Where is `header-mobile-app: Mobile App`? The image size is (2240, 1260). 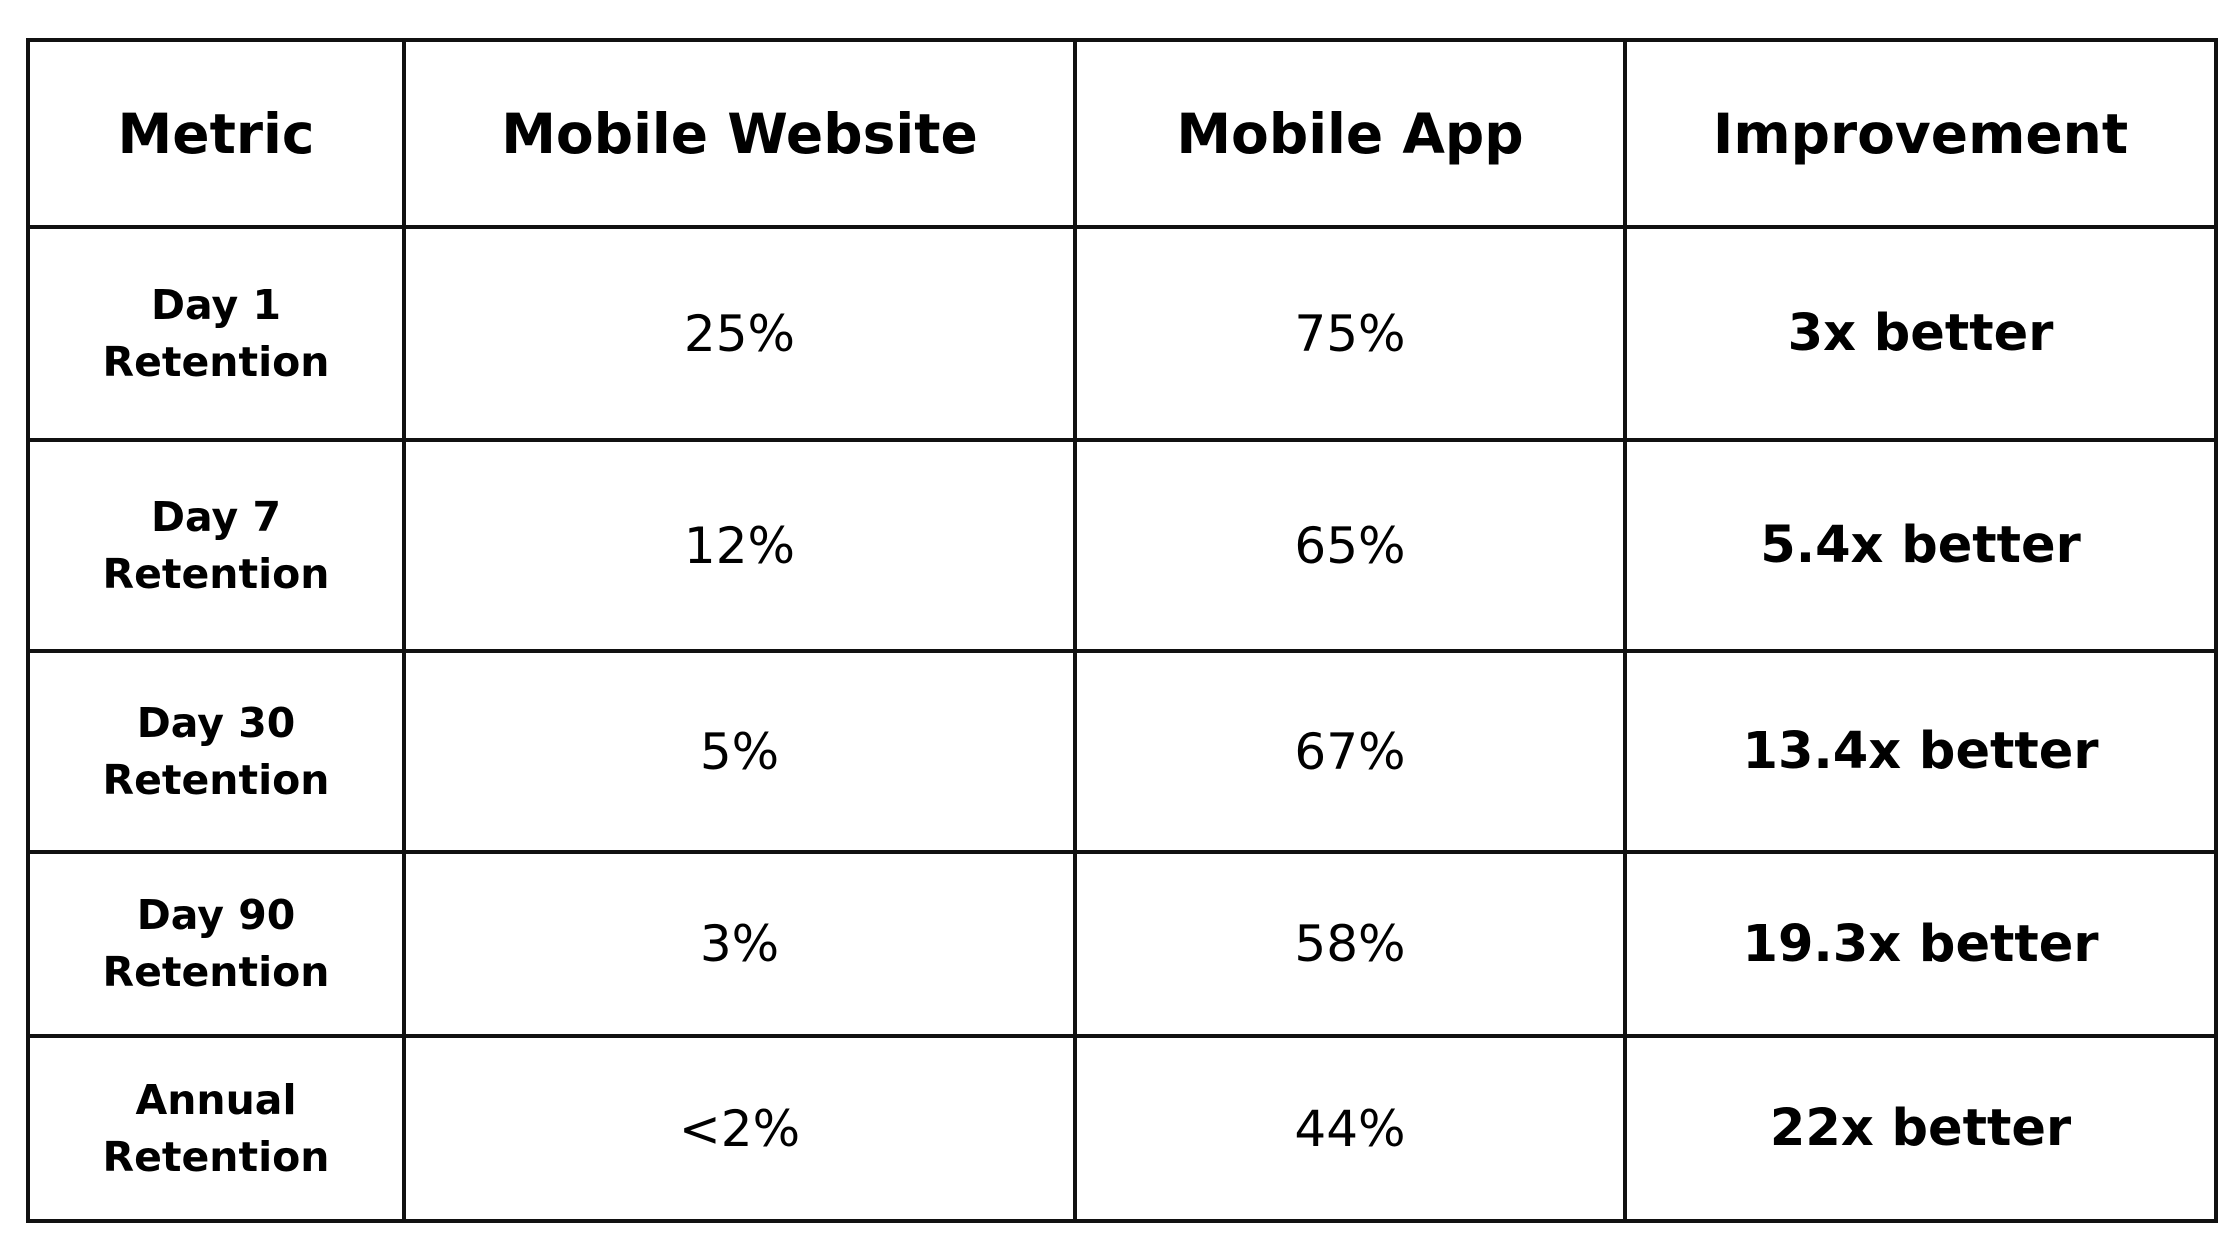 header-mobile-app: Mobile App is located at coordinates (1350, 133).